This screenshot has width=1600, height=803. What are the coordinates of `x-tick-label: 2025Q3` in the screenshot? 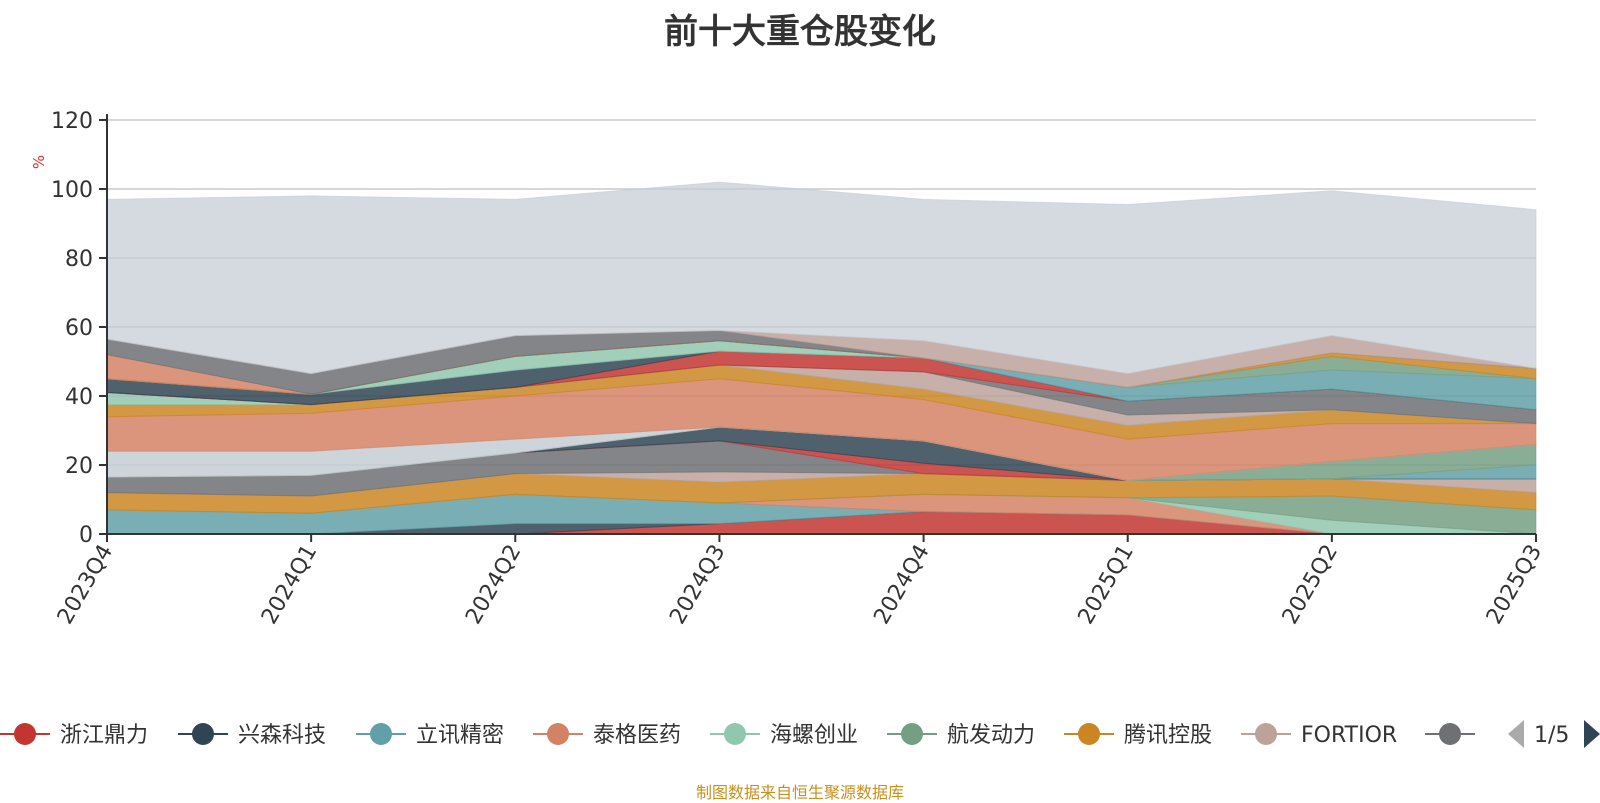 It's located at (1514, 585).